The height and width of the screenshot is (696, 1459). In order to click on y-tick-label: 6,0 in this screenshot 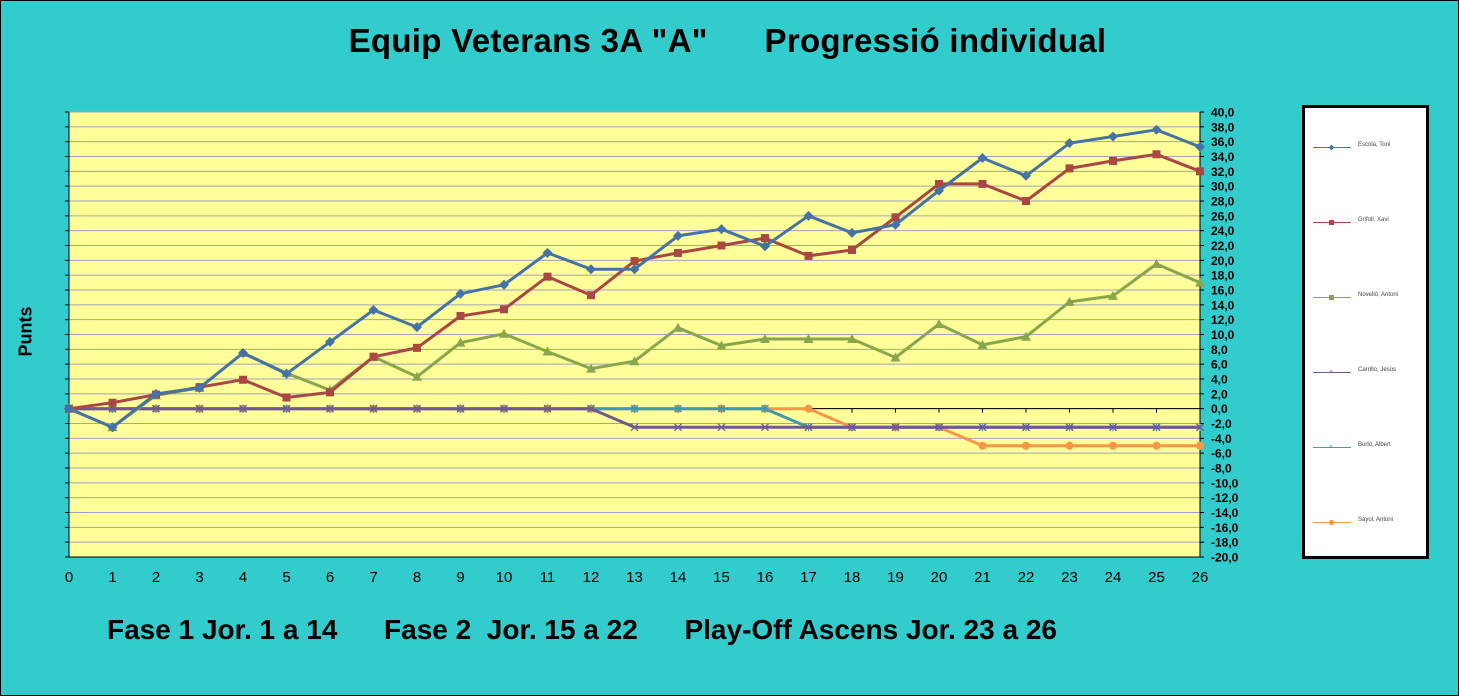, I will do `click(1219, 365)`.